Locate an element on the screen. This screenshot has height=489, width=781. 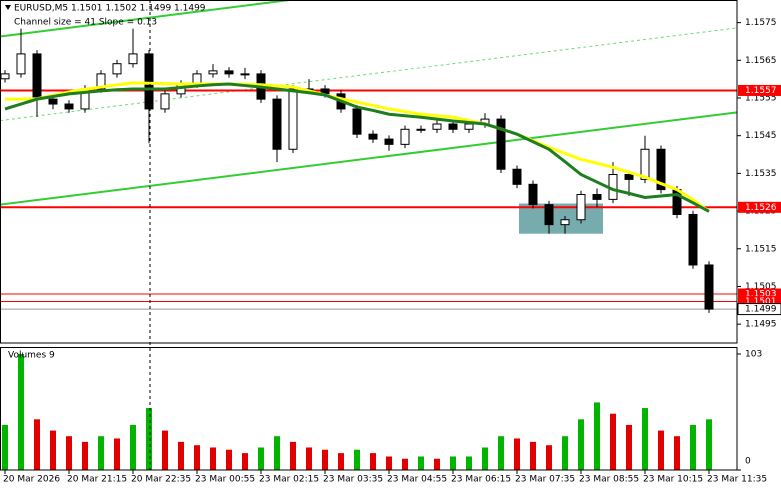
x-tick-label: 23 Mar 07:35 is located at coordinates (545, 480).